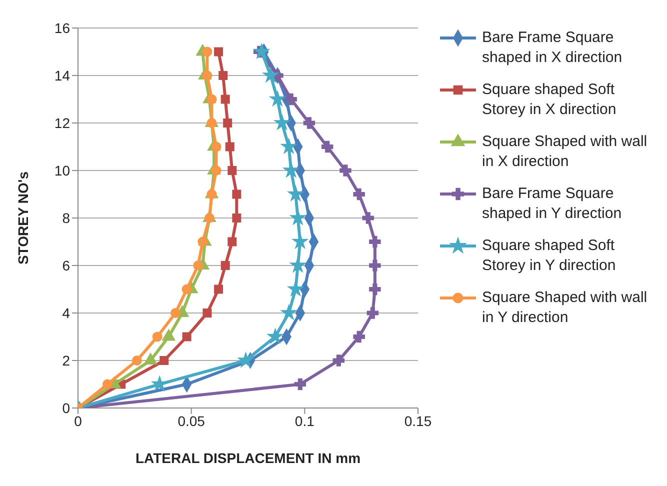  I want to click on y-tick-label: 16, so click(62, 28).